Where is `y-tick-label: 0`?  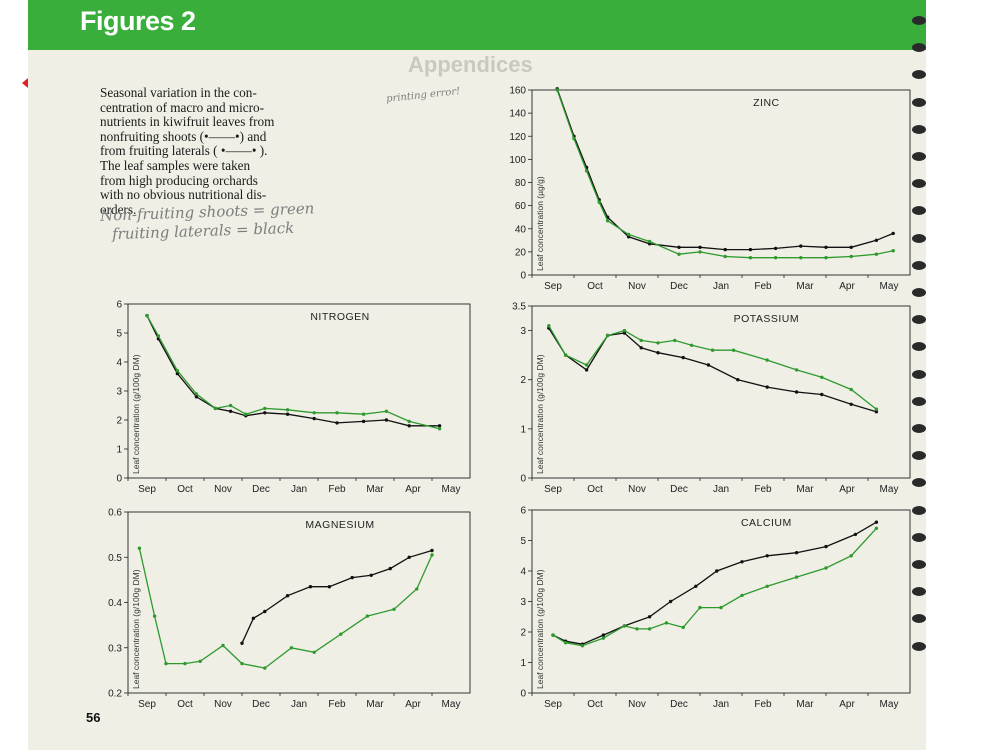
y-tick-label: 0 is located at coordinates (523, 276).